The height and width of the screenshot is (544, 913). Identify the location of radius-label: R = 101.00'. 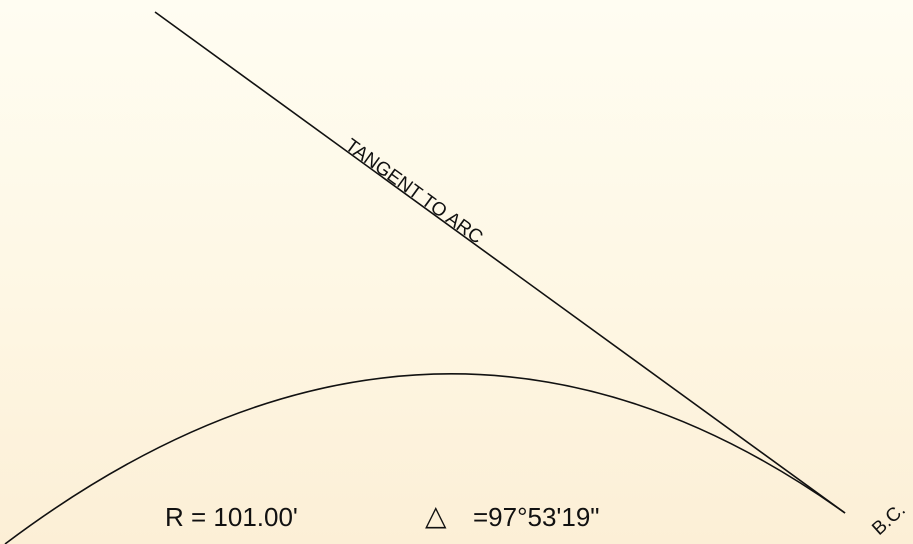
(231, 517).